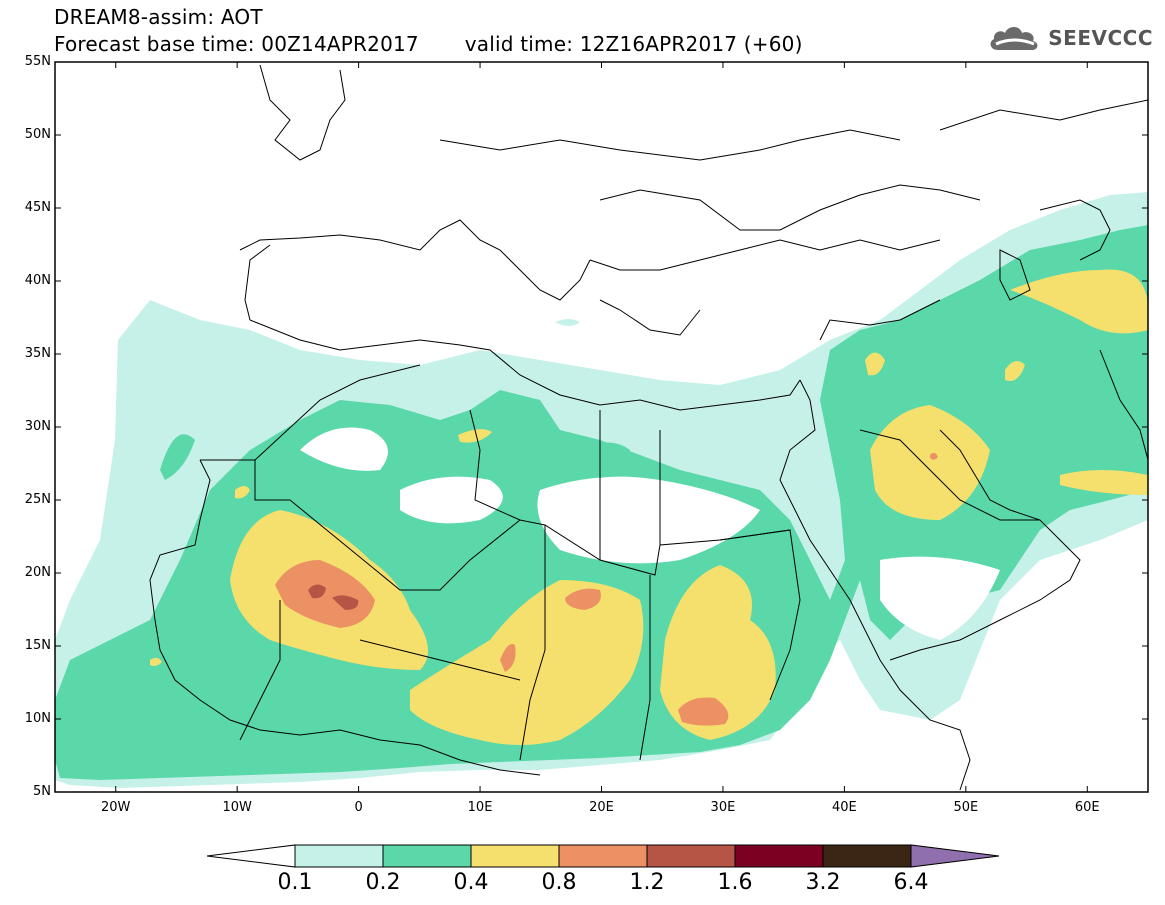 The height and width of the screenshot is (905, 1165). I want to click on colorbar-label: 0.8, so click(559, 882).